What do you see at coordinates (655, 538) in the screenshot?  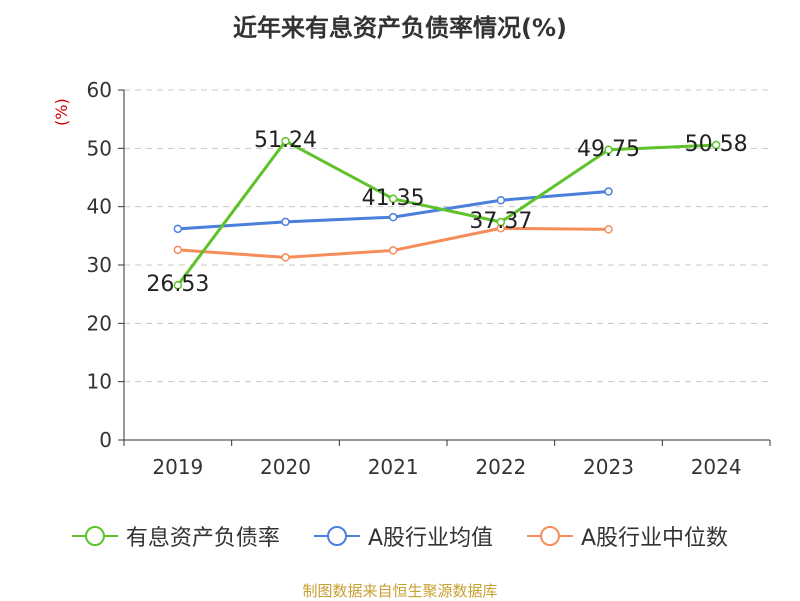 I see `legend-series-2-label: A股行业中位数` at bounding box center [655, 538].